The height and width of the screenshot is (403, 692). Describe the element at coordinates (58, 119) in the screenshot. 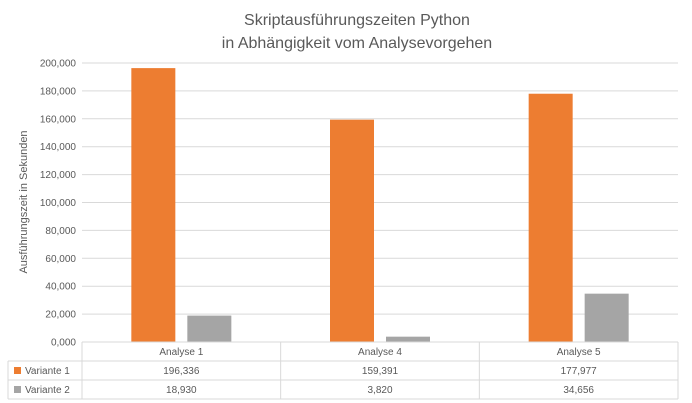

I see `y-tick-label: 160,000` at that location.